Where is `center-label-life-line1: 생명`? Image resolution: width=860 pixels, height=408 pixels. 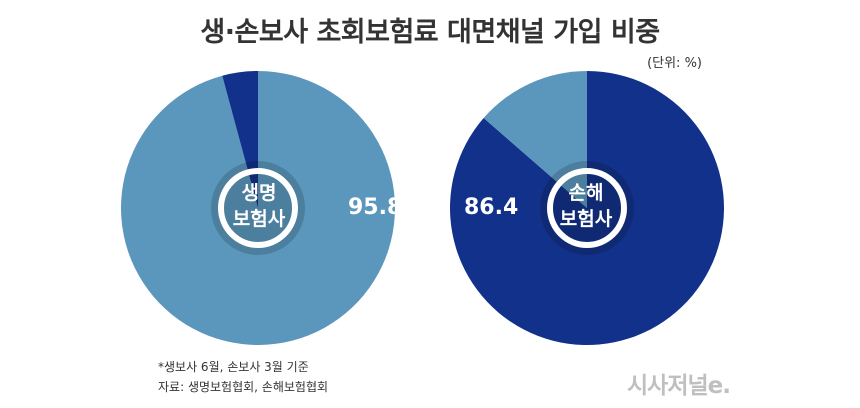
center-label-life-line1: 생명 is located at coordinates (259, 193).